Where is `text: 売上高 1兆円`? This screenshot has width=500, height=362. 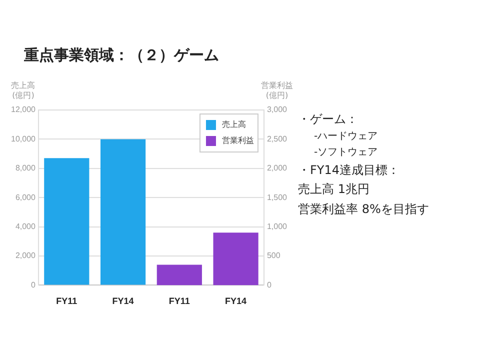
text: 売上高 1兆円 is located at coordinates (334, 189).